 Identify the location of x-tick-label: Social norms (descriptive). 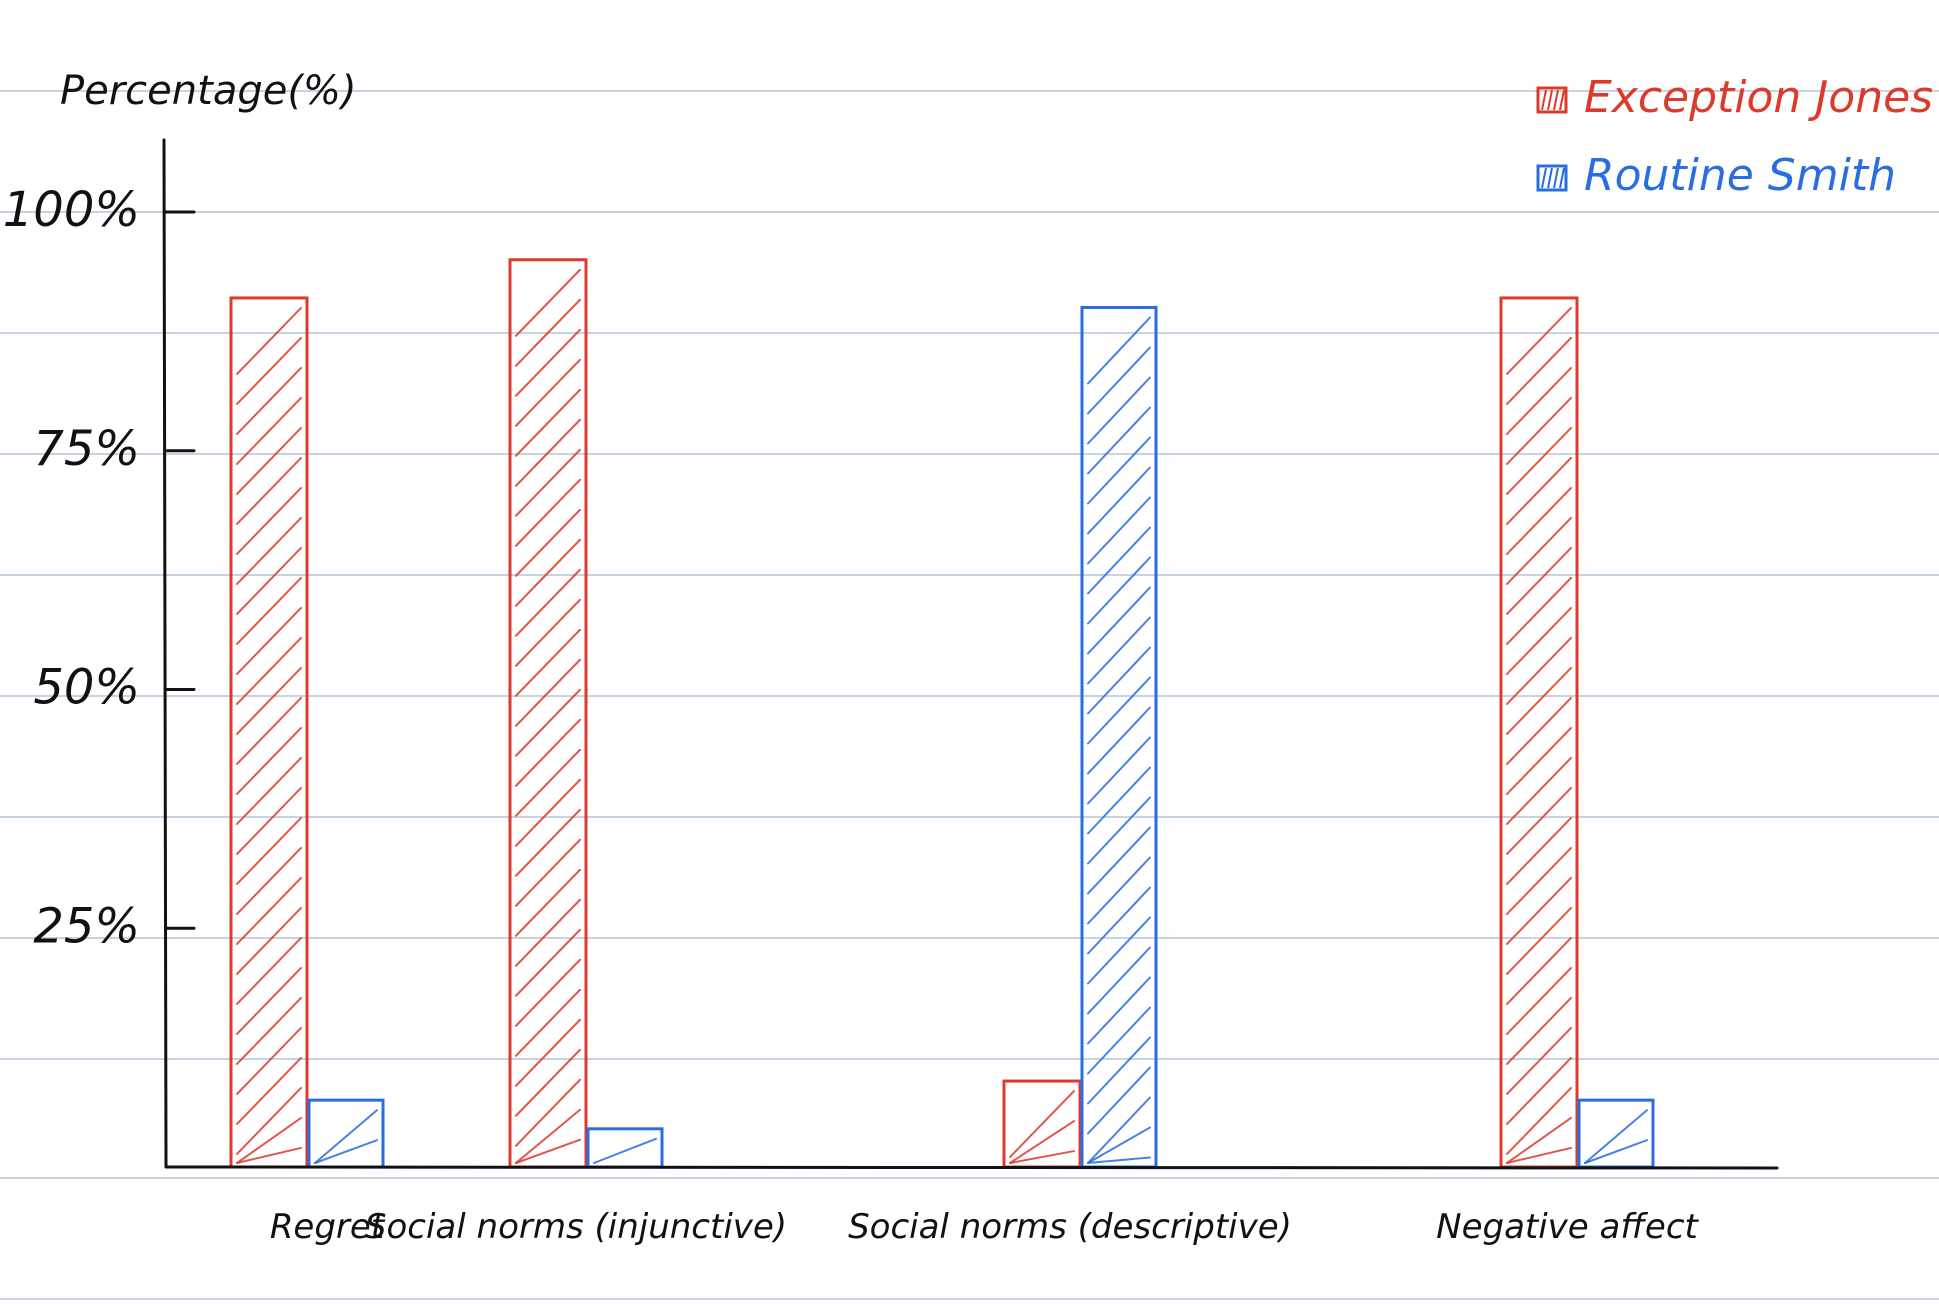
(1070, 1227).